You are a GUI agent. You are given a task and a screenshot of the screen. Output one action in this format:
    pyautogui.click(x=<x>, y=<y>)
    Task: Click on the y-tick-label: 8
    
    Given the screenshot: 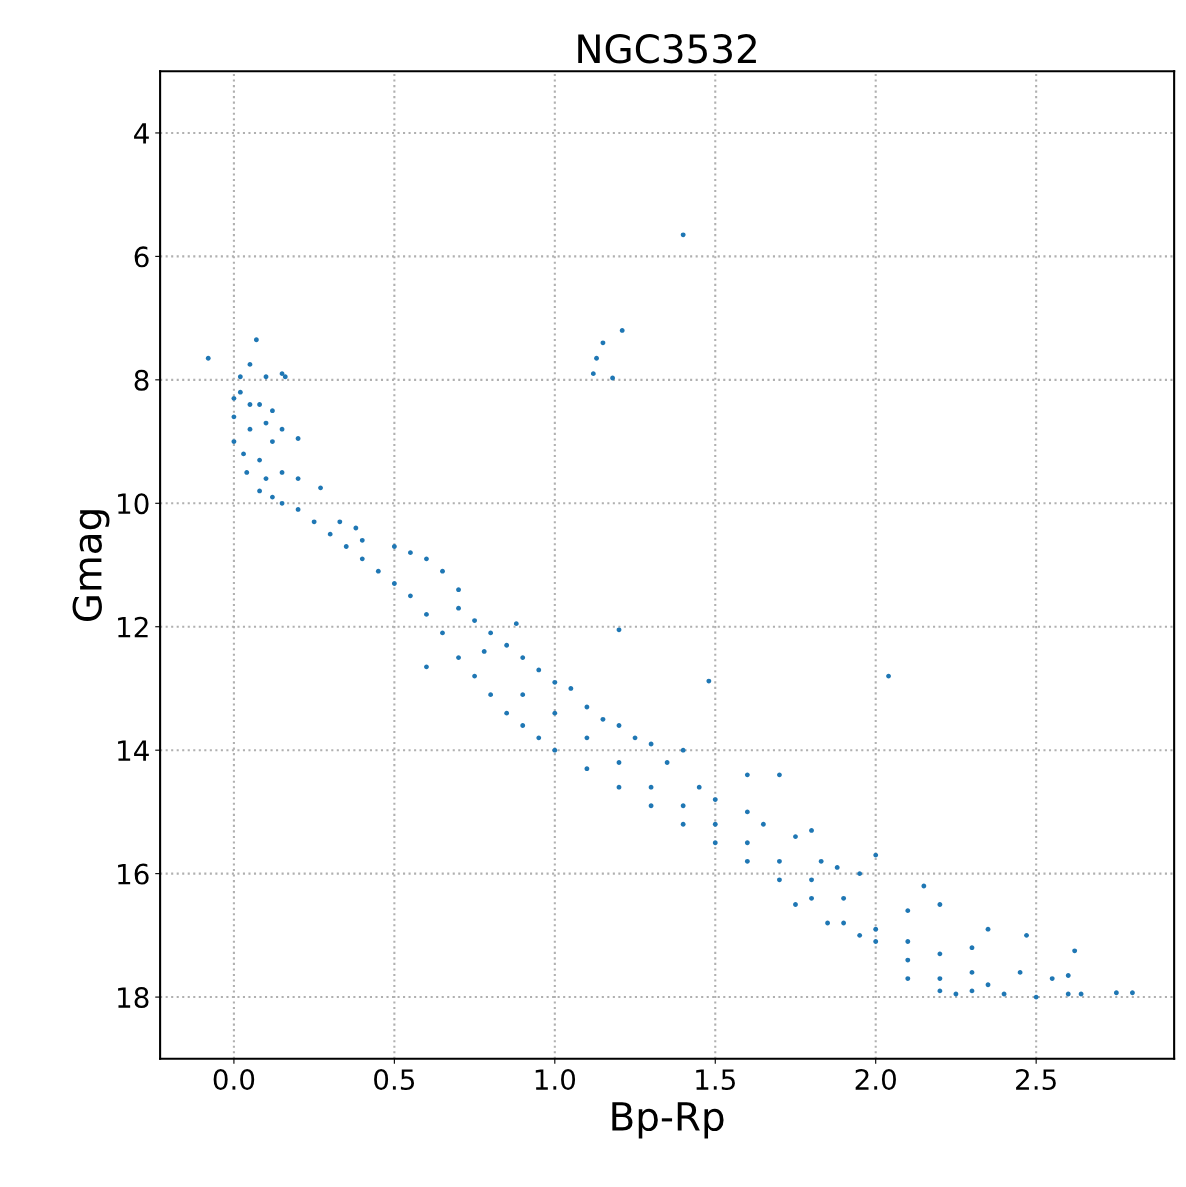 What is the action you would take?
    pyautogui.click(x=141, y=380)
    